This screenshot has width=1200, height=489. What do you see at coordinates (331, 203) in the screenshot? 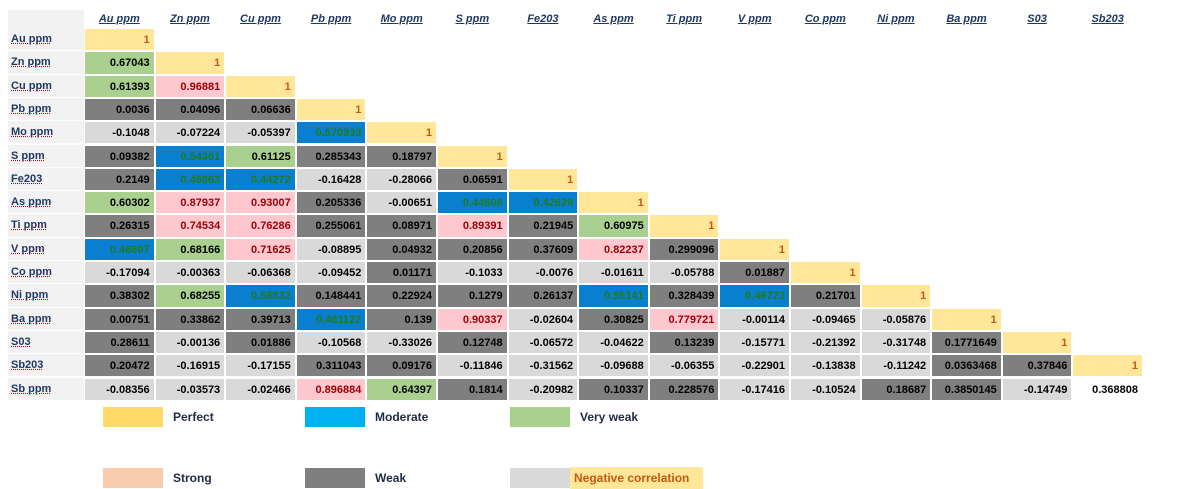
I see `correlation-cell: 0.205336` at bounding box center [331, 203].